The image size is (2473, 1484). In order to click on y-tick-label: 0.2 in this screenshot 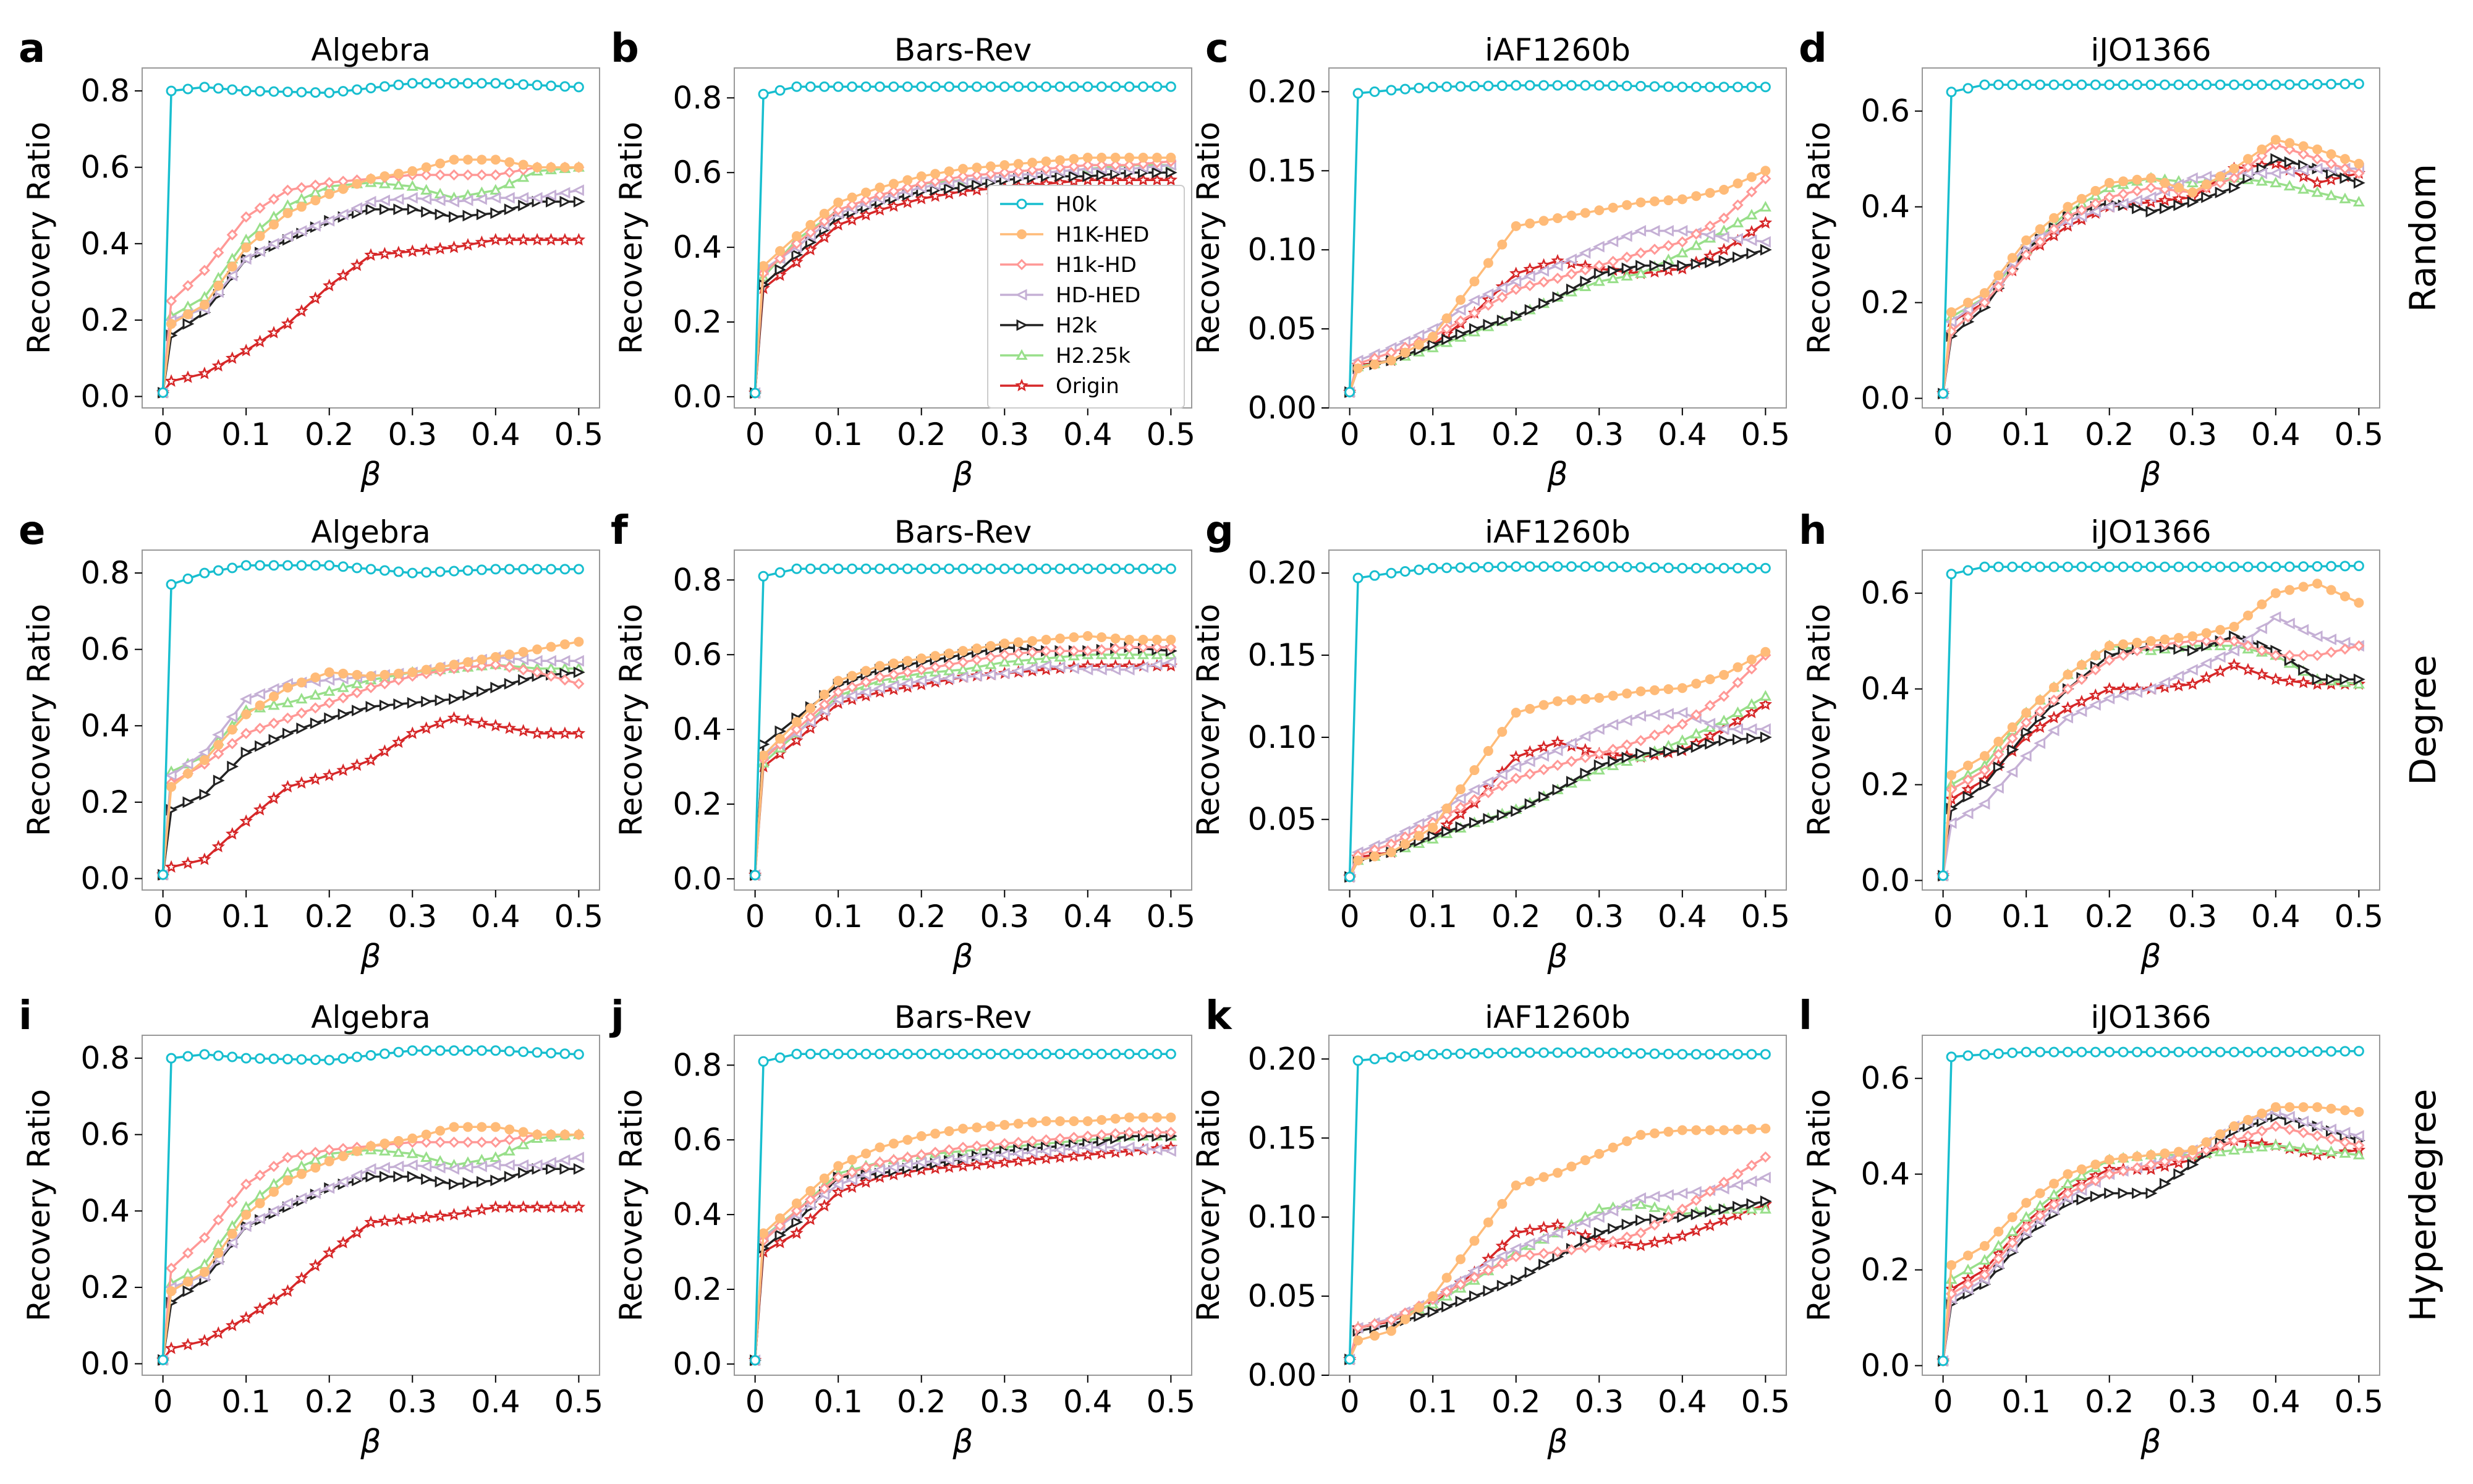, I will do `click(105, 320)`.